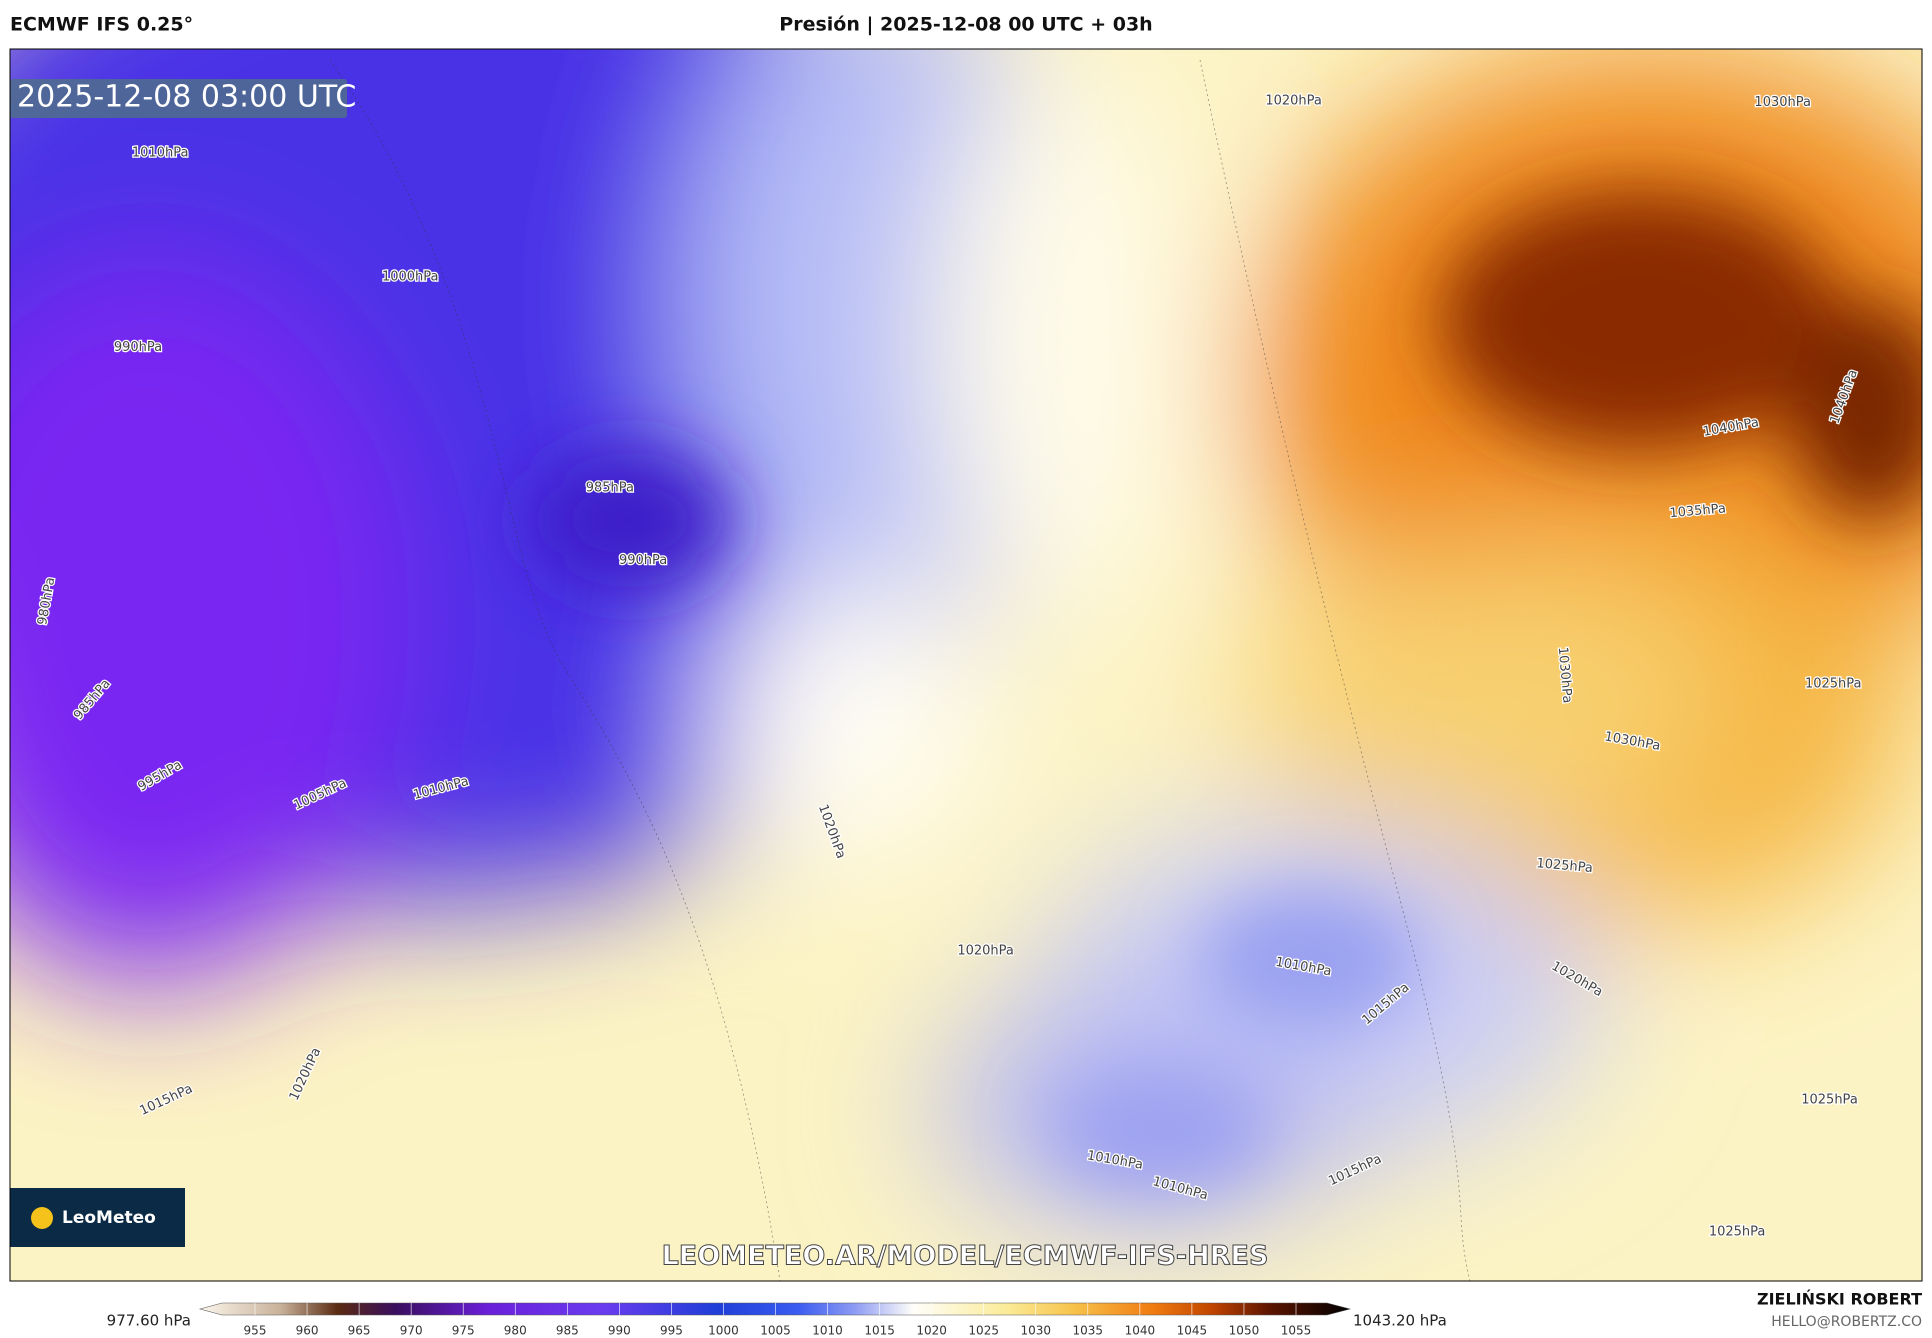 This screenshot has height=1338, width=1932. Describe the element at coordinates (149, 1321) in the screenshot. I see `colorbar-min: 977.60 hPa` at that location.